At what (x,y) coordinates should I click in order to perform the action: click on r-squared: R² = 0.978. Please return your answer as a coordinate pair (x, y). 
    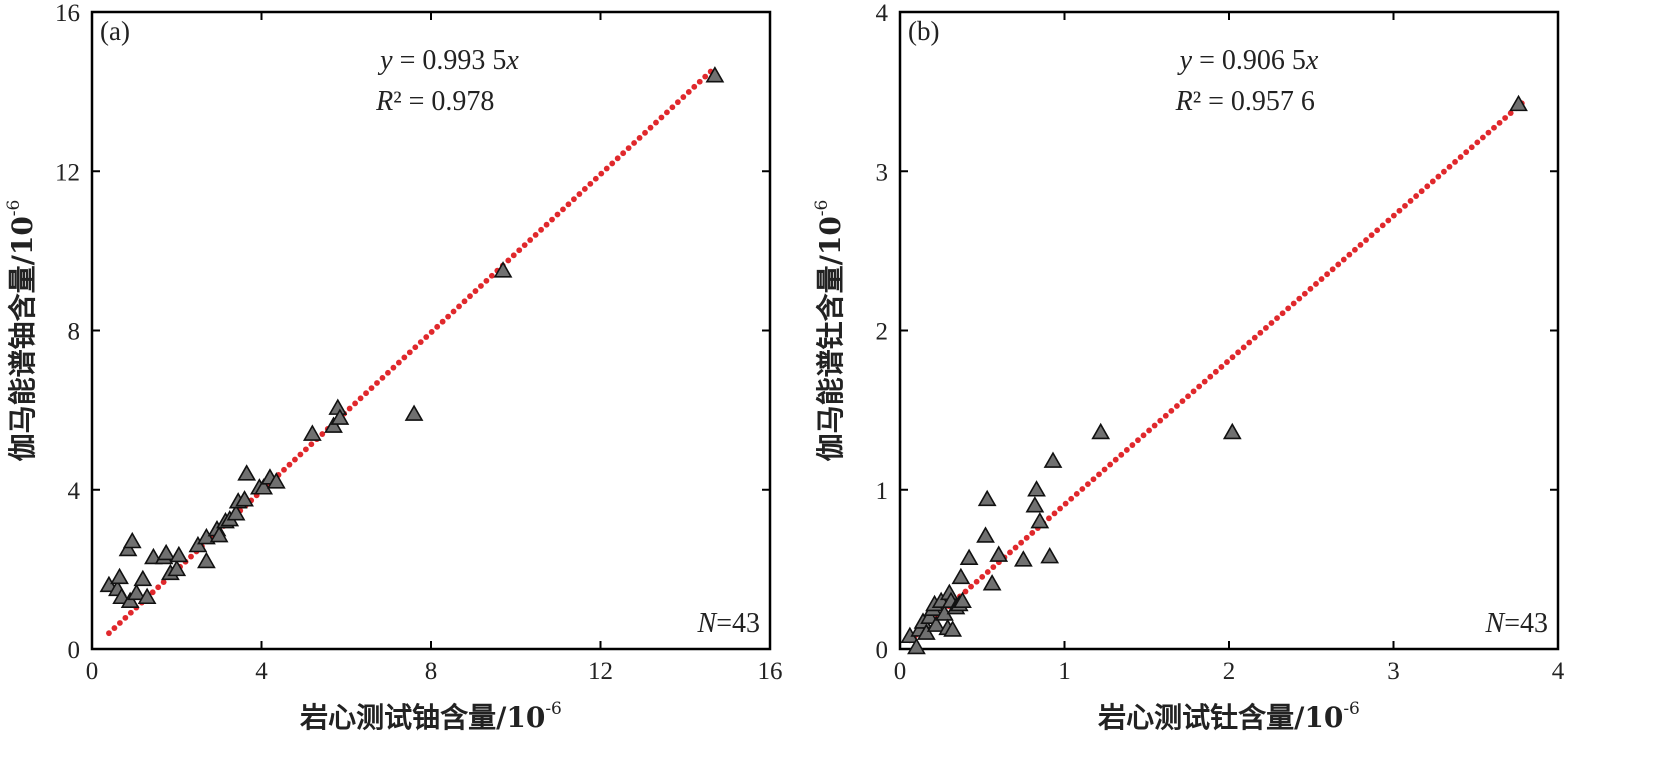
    Looking at the image, I should click on (434, 101).